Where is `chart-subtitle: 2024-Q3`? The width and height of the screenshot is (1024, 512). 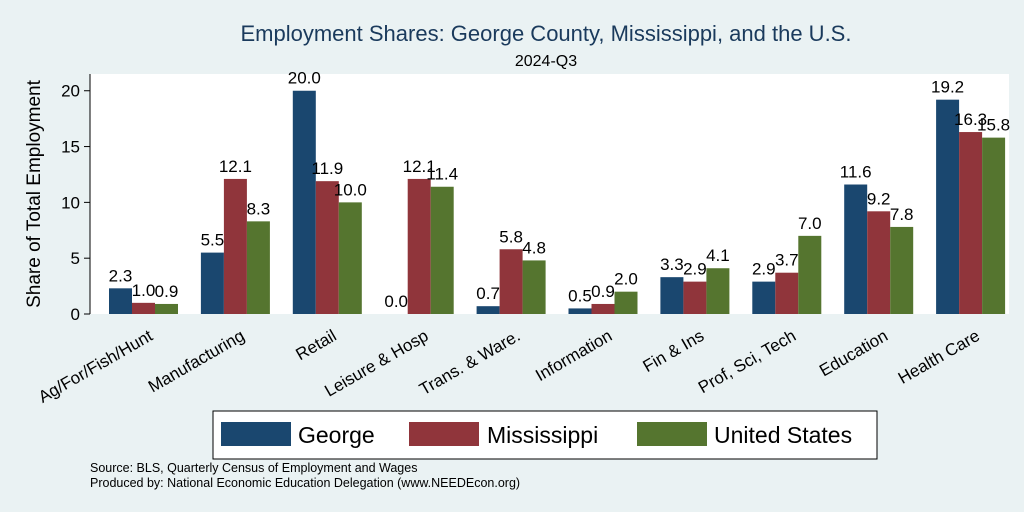
chart-subtitle: 2024-Q3 is located at coordinates (546, 61).